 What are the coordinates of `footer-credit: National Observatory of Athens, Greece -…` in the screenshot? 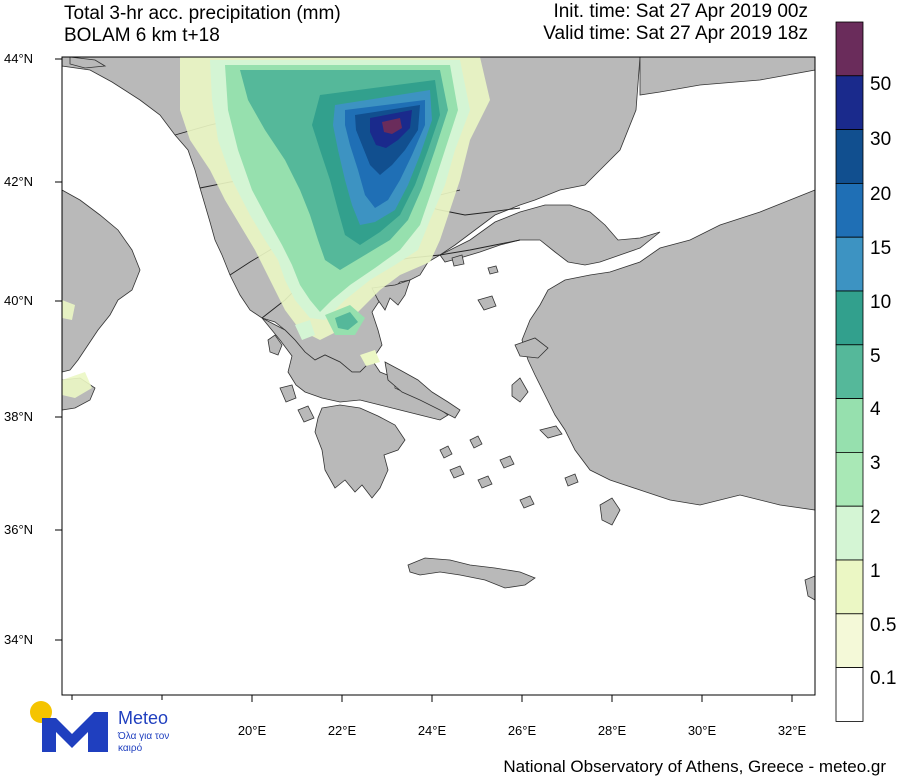 It's located at (694, 766).